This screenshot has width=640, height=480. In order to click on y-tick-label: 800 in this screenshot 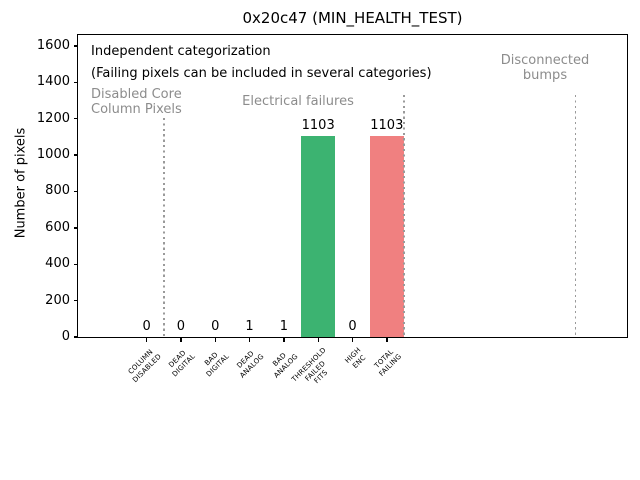, I will do `click(57, 191)`.